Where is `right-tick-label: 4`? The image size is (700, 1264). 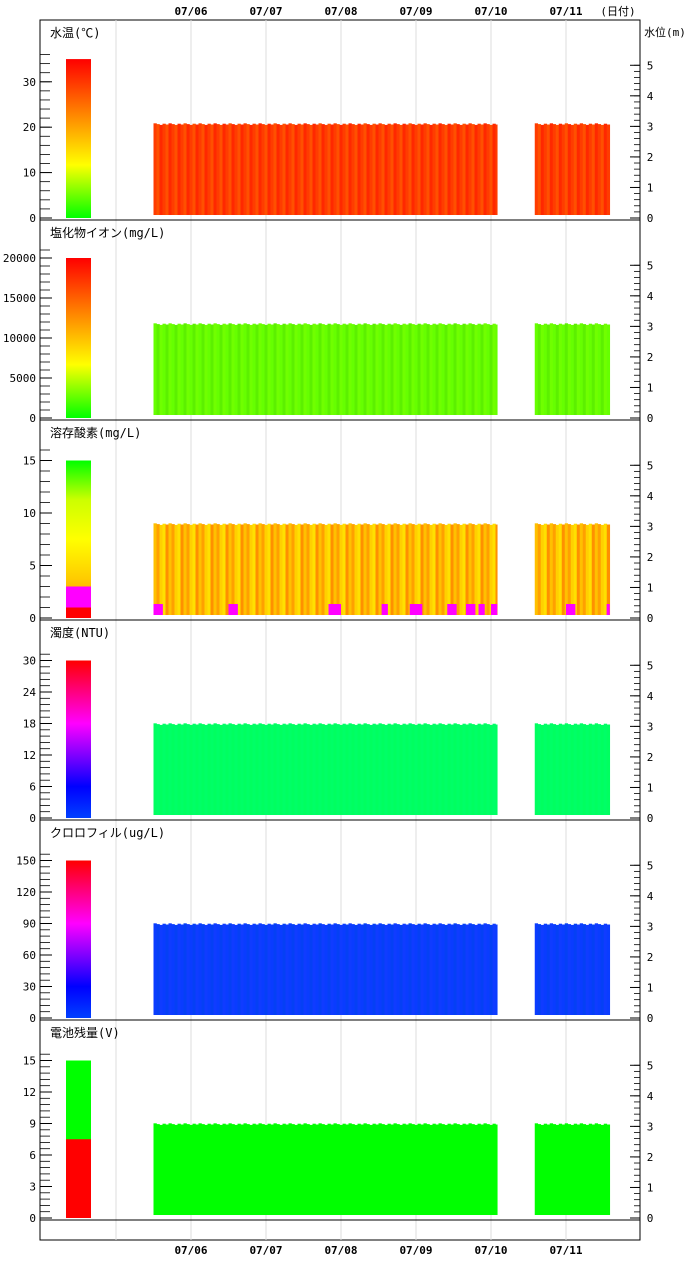 right-tick-label: 4 is located at coordinates (650, 1096).